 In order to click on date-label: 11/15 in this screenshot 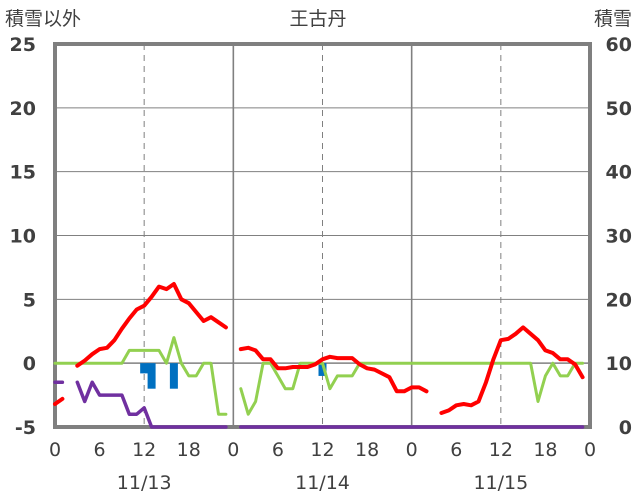, I will do `click(500, 483)`.